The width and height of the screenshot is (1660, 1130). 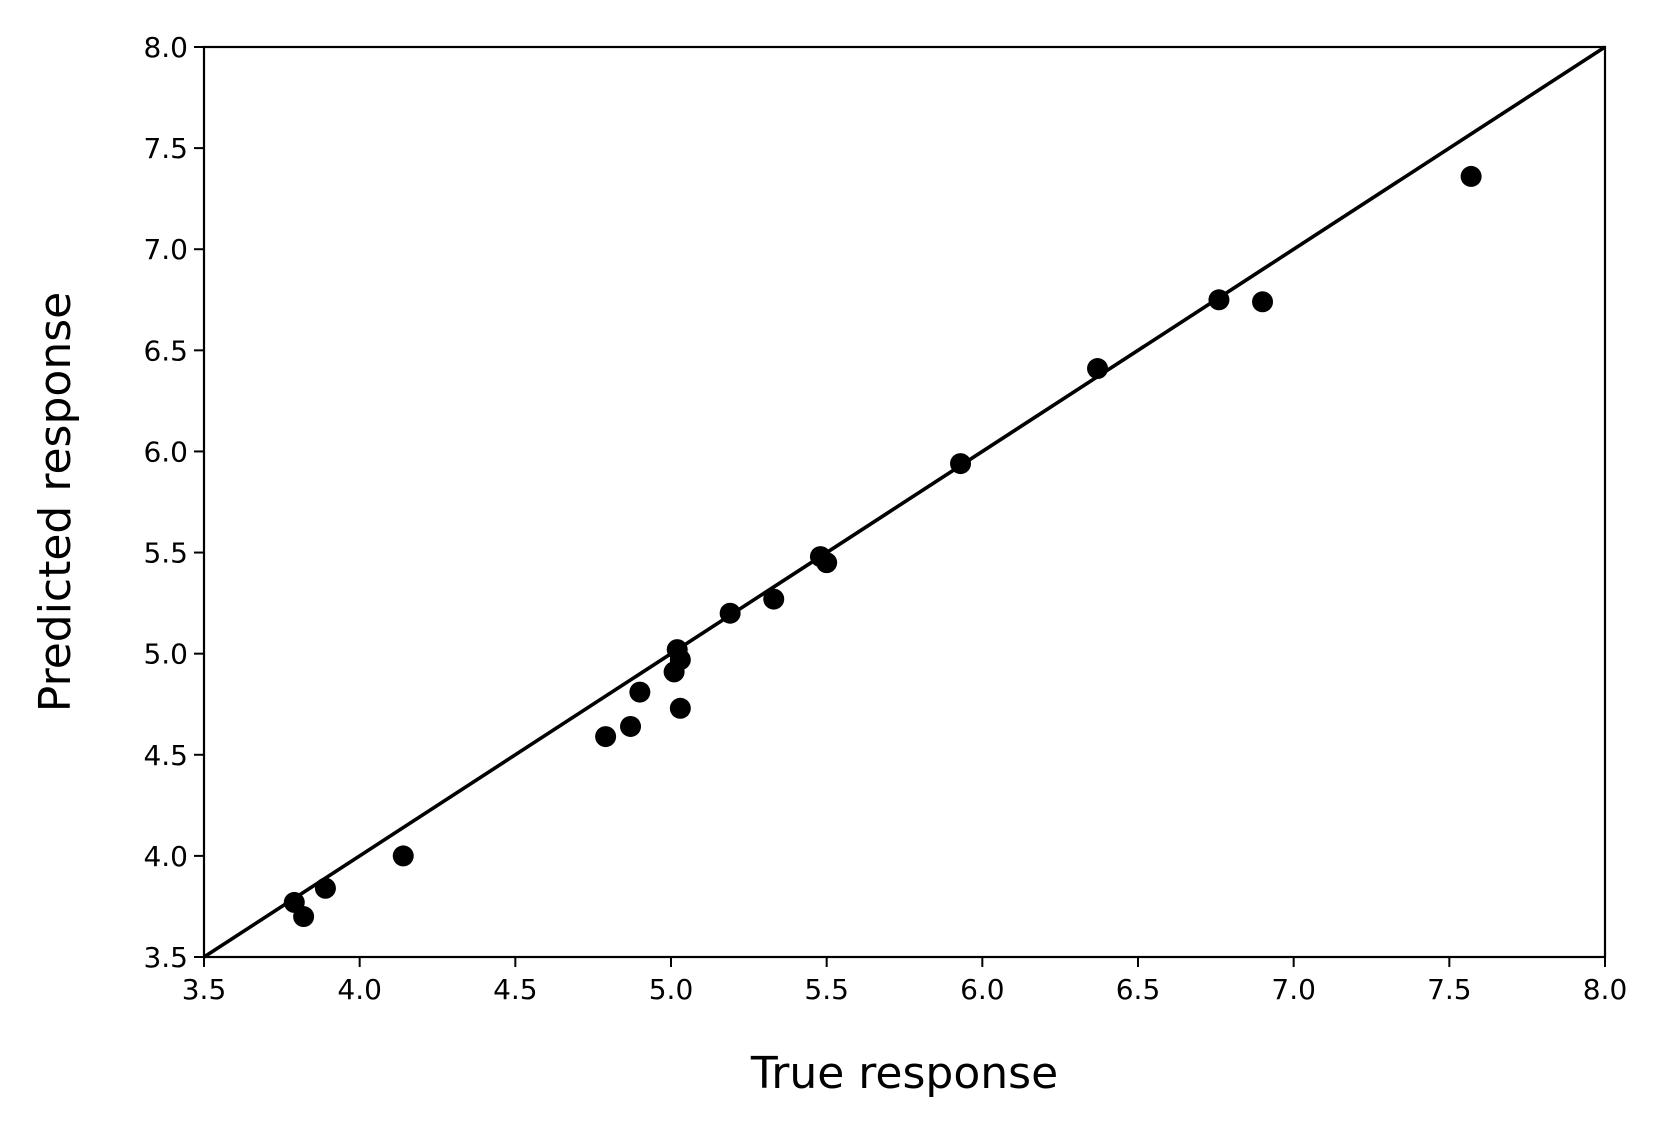 I want to click on y-tick-label: 5.0, so click(x=165, y=654).